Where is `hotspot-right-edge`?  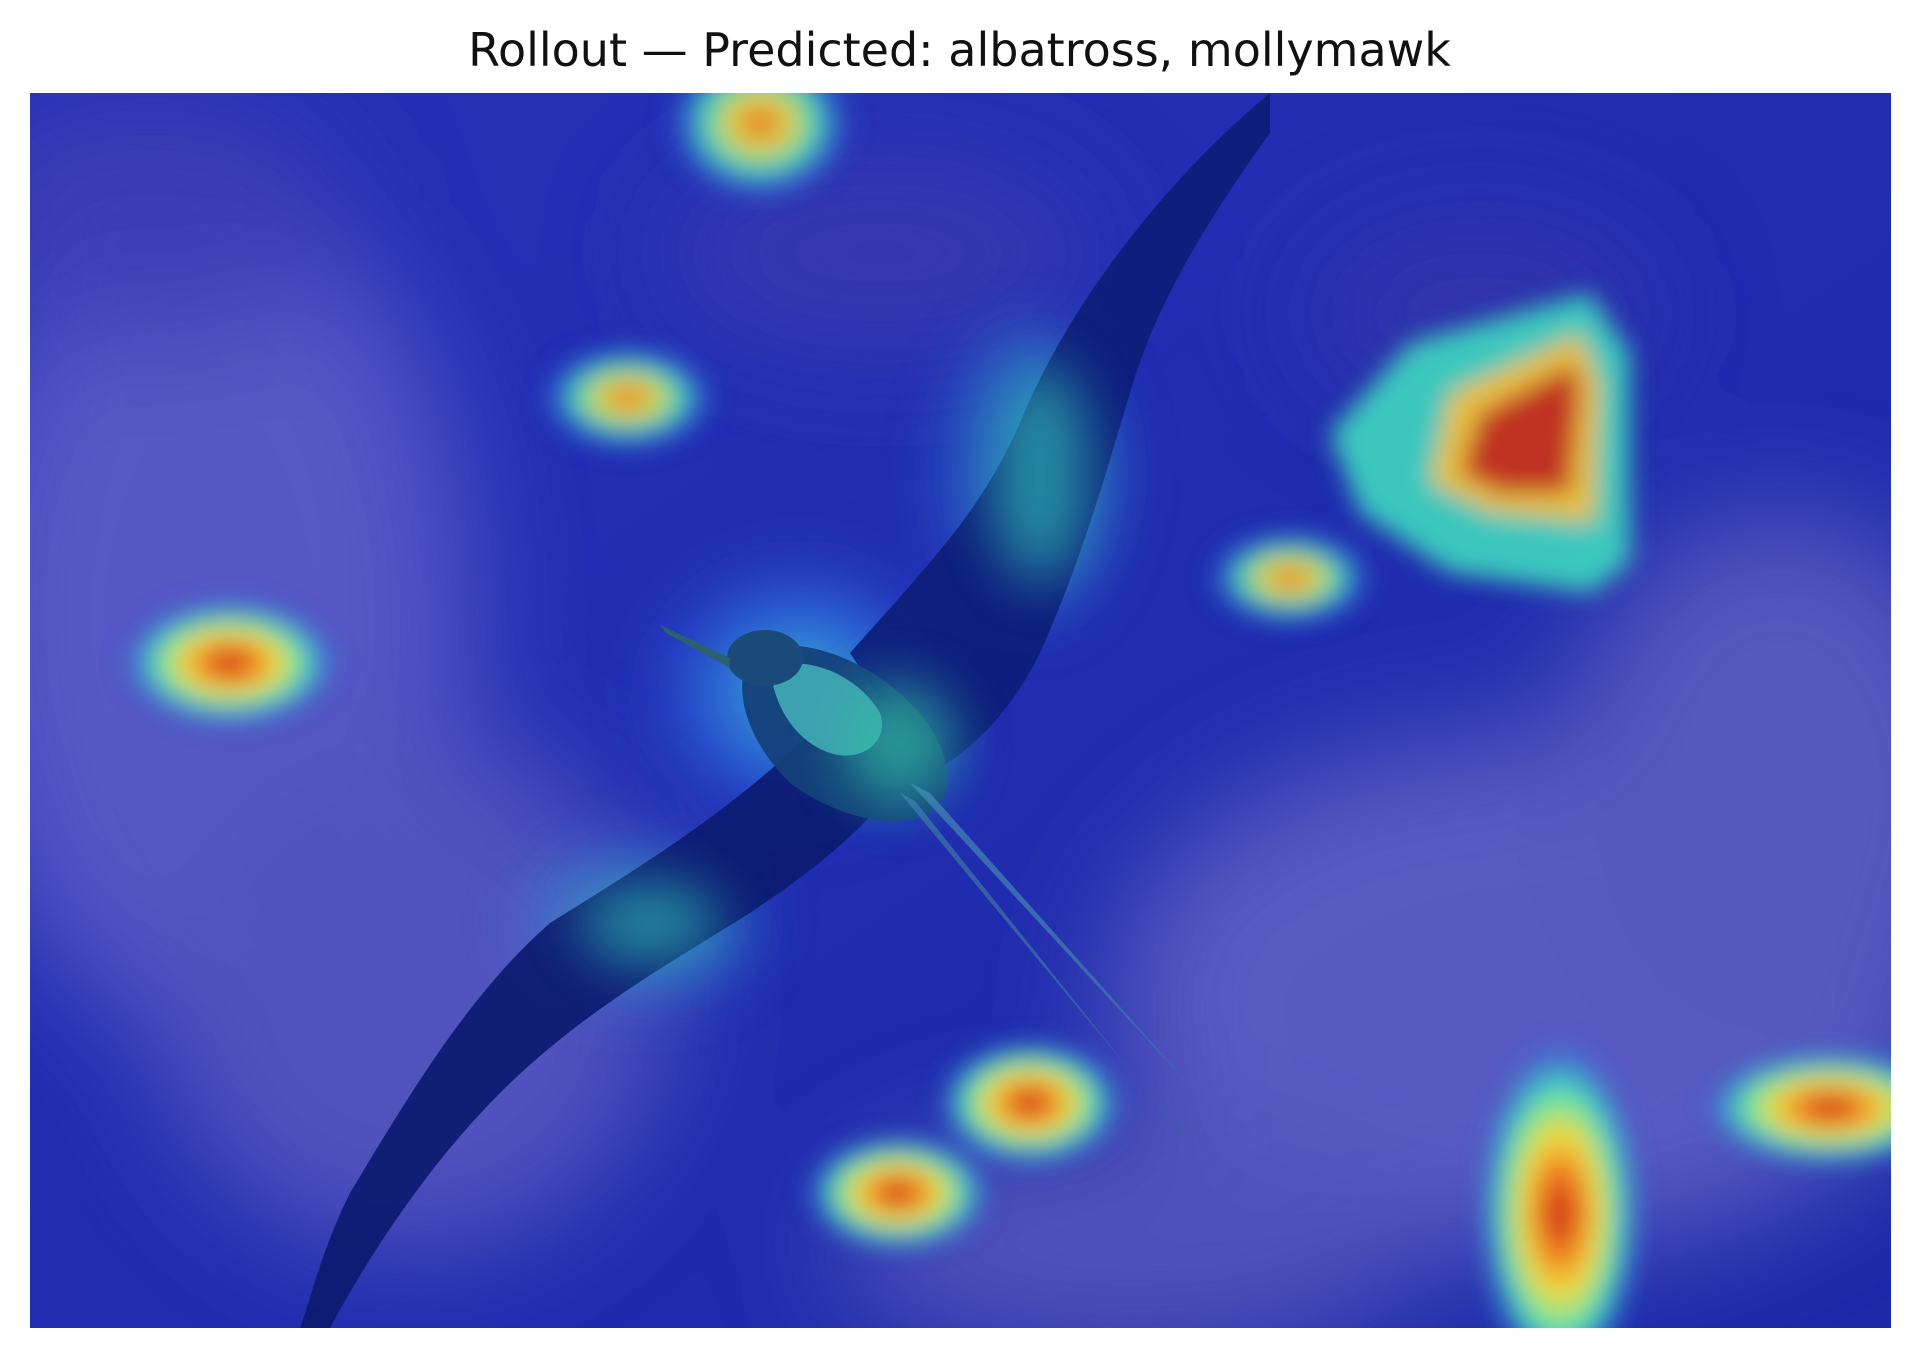
hotspot-right-edge is located at coordinates (1795, 1108).